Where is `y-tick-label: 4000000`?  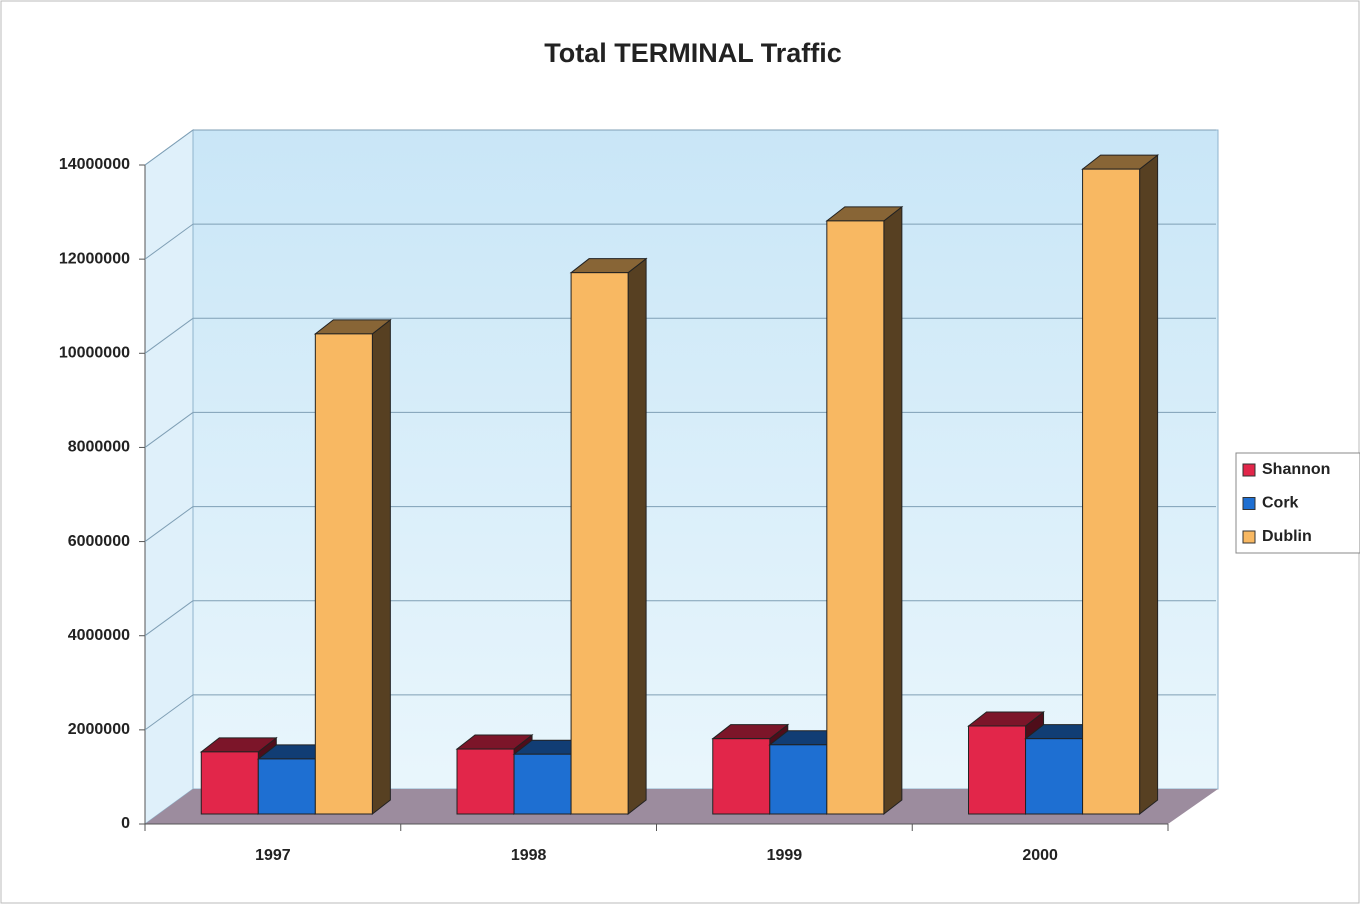 y-tick-label: 4000000 is located at coordinates (99, 635).